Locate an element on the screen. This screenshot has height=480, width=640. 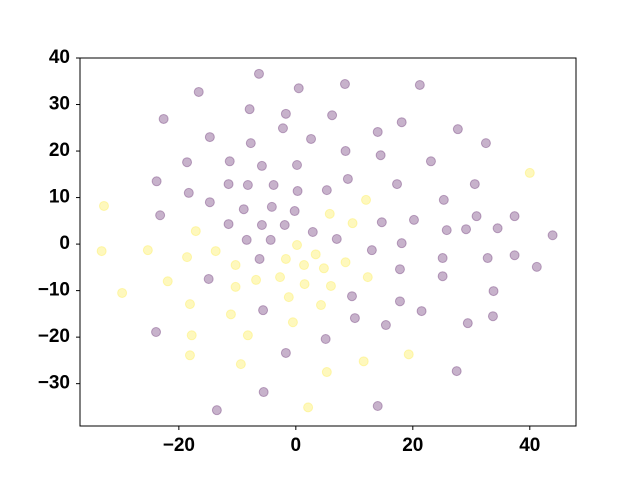
x-tick-label: −20 is located at coordinates (179, 445).